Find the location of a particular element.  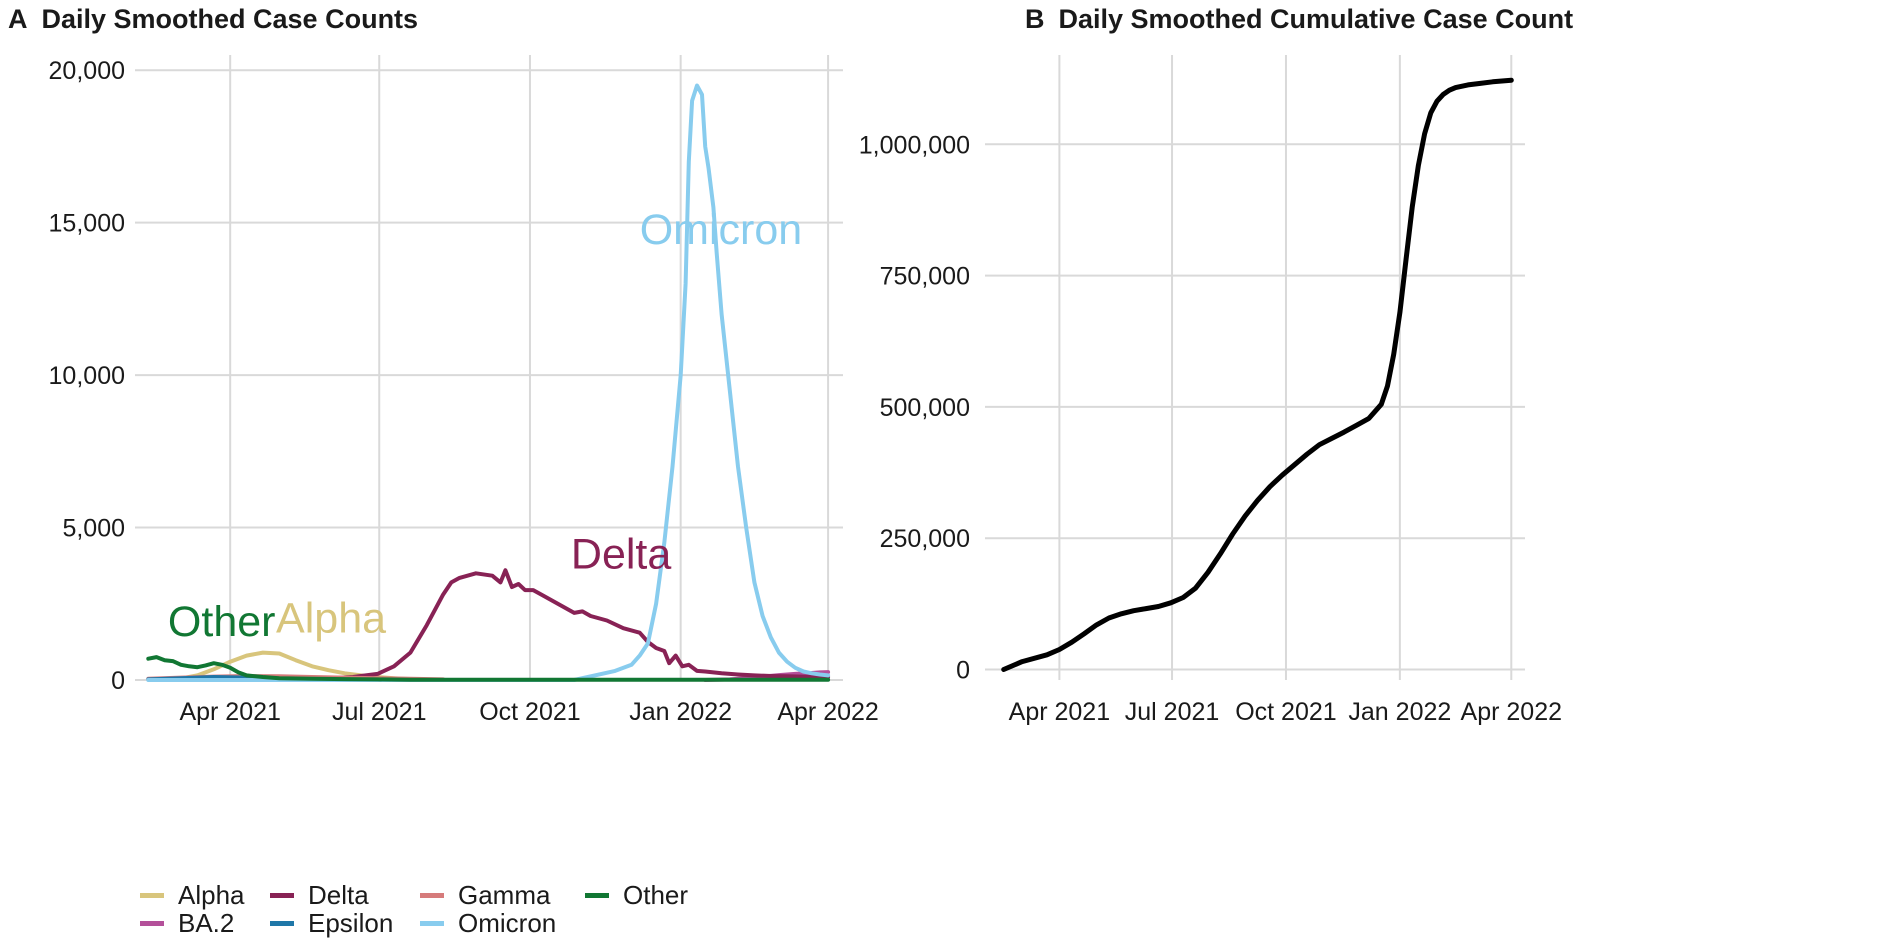

panel-b-y-tick-label: 1,000,000 is located at coordinates (914, 145).